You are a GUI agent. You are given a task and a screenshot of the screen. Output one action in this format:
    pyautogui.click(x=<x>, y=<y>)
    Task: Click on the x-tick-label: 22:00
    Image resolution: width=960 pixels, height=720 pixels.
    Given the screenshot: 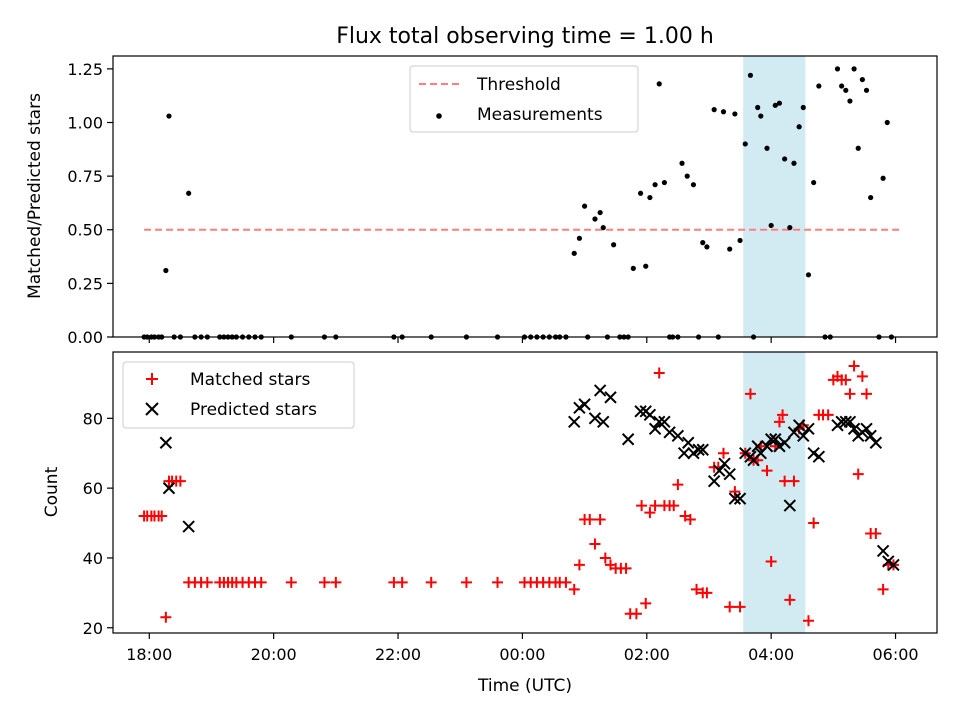 What is the action you would take?
    pyautogui.click(x=398, y=654)
    